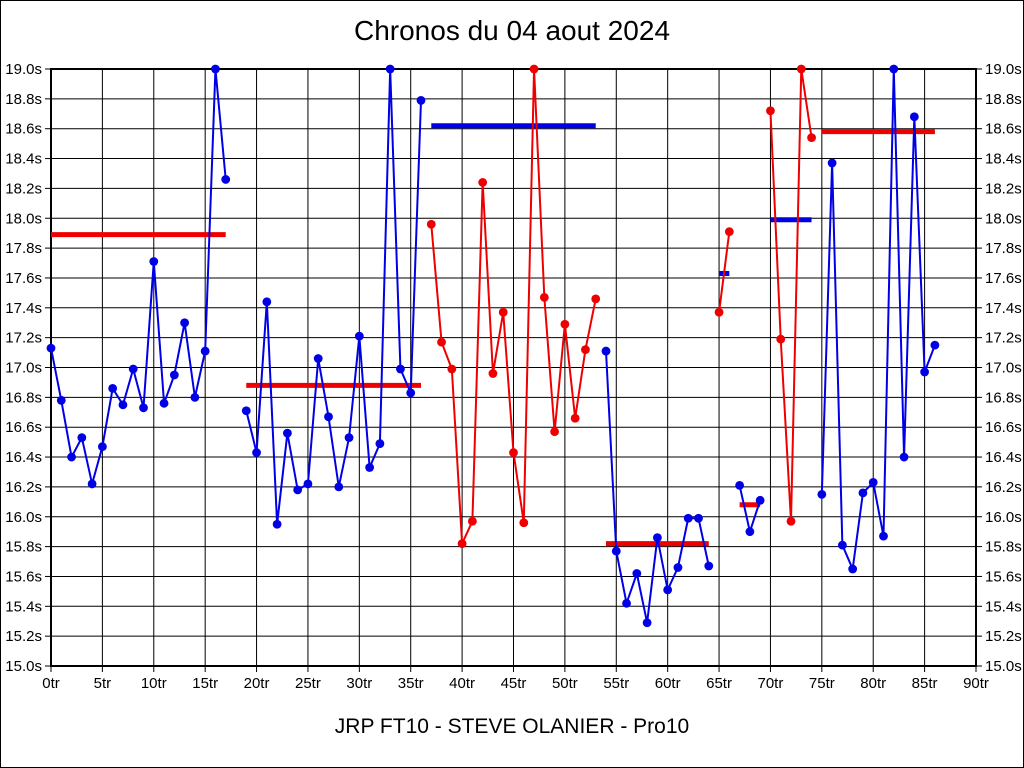 The height and width of the screenshot is (768, 1024). What do you see at coordinates (1003, 666) in the screenshot?
I see `y-axis-label-right: 15.0s` at bounding box center [1003, 666].